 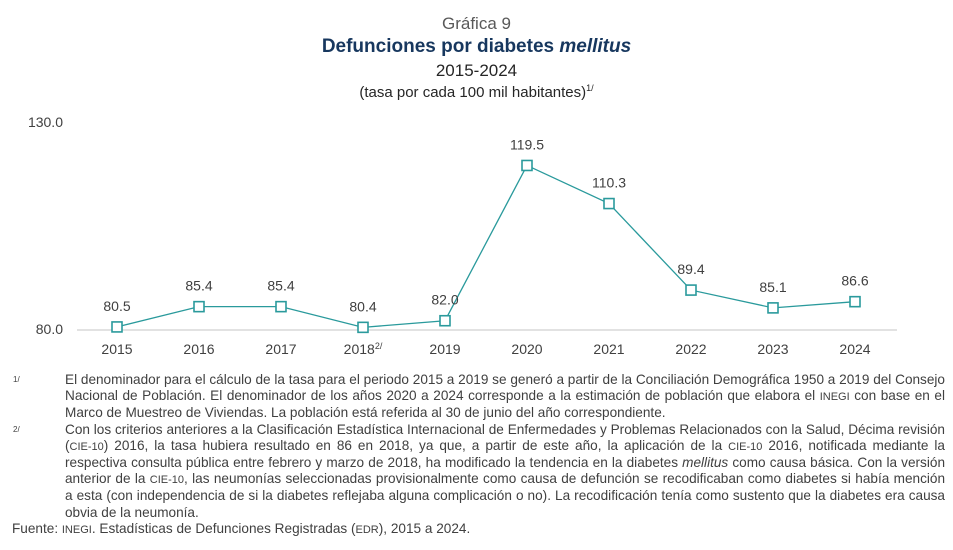 I want to click on footnote-1-inegi: INEGI, so click(x=834, y=397).